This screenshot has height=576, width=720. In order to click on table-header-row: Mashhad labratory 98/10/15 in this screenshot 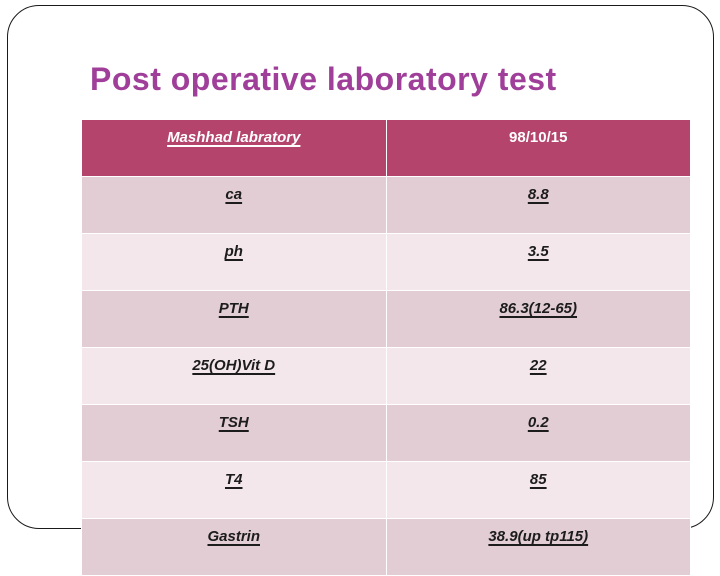, I will do `click(386, 148)`.